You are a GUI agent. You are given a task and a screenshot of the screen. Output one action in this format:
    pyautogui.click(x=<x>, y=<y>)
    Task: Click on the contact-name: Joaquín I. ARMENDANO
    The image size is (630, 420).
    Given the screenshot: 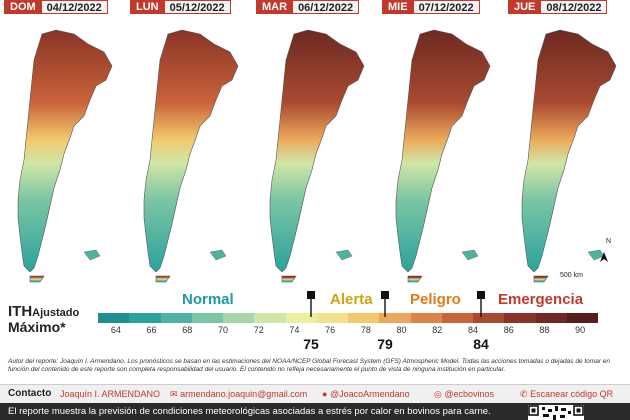 What is the action you would take?
    pyautogui.click(x=110, y=394)
    